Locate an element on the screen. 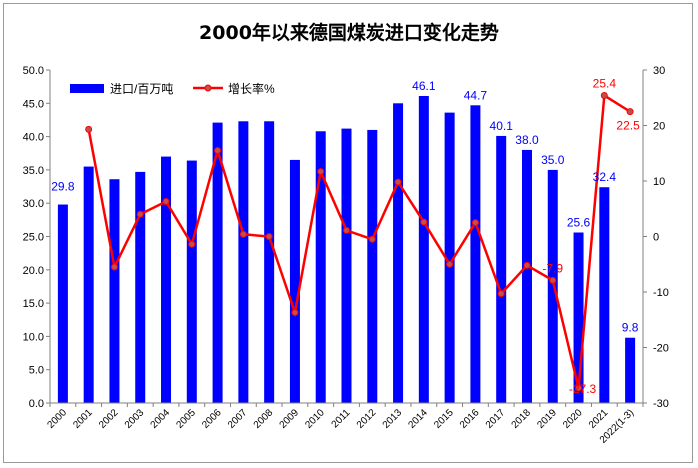 Image resolution: width=698 pixels, height=468 pixels. growth-value-label: 22.5 is located at coordinates (628, 126).